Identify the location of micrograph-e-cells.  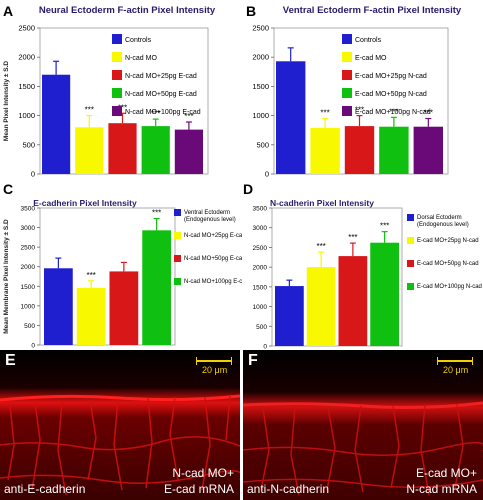
(120, 425).